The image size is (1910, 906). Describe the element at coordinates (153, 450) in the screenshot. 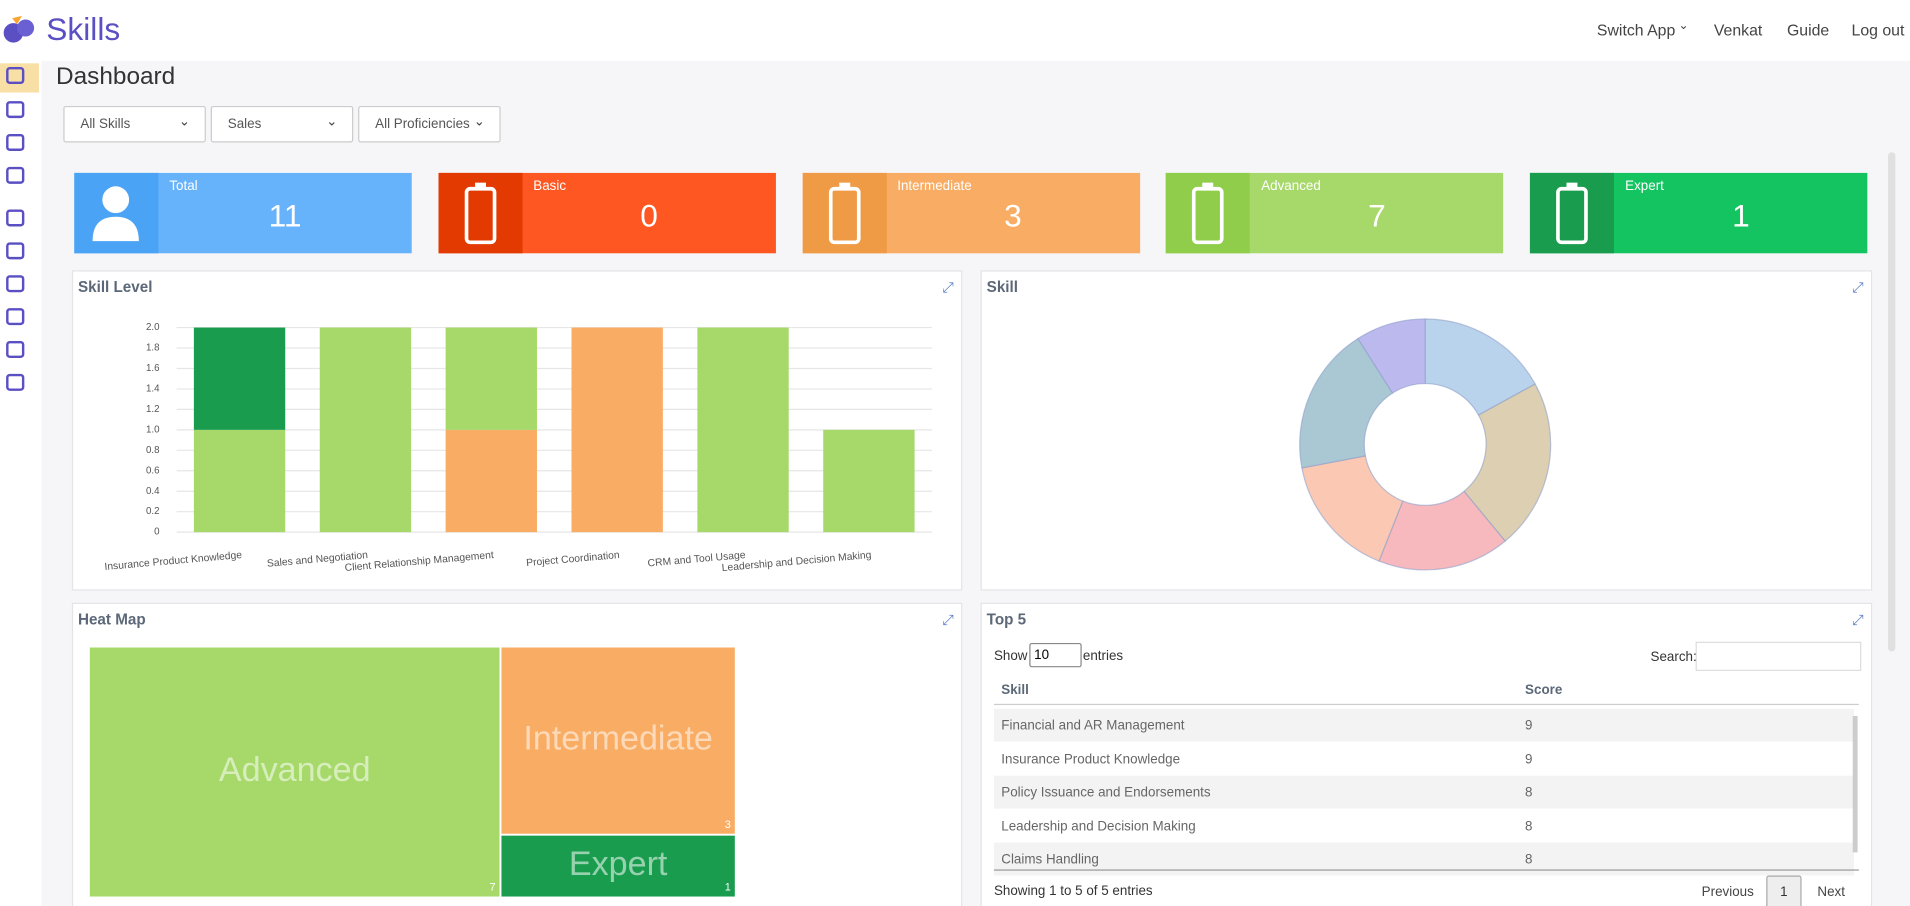

I see `y-tick-label: 0.8` at that location.